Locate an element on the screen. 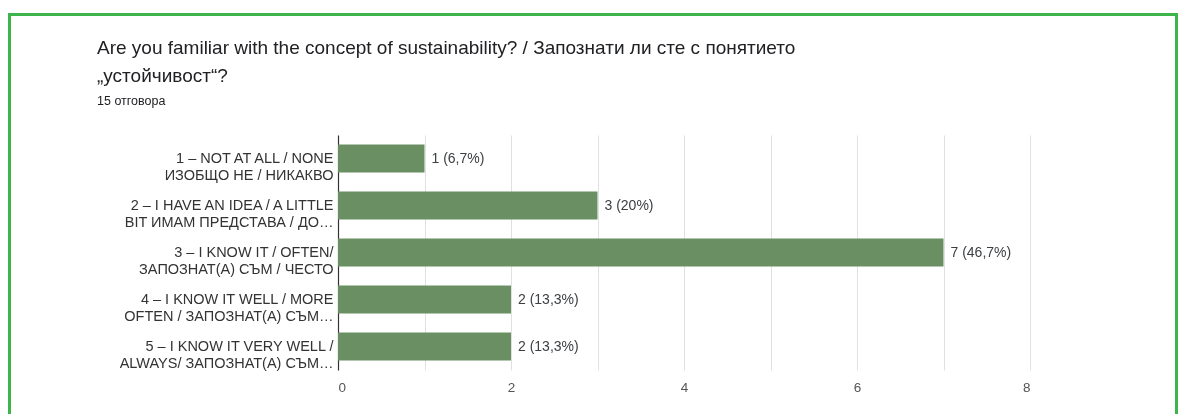  x-tick-label: 4 is located at coordinates (684, 387).